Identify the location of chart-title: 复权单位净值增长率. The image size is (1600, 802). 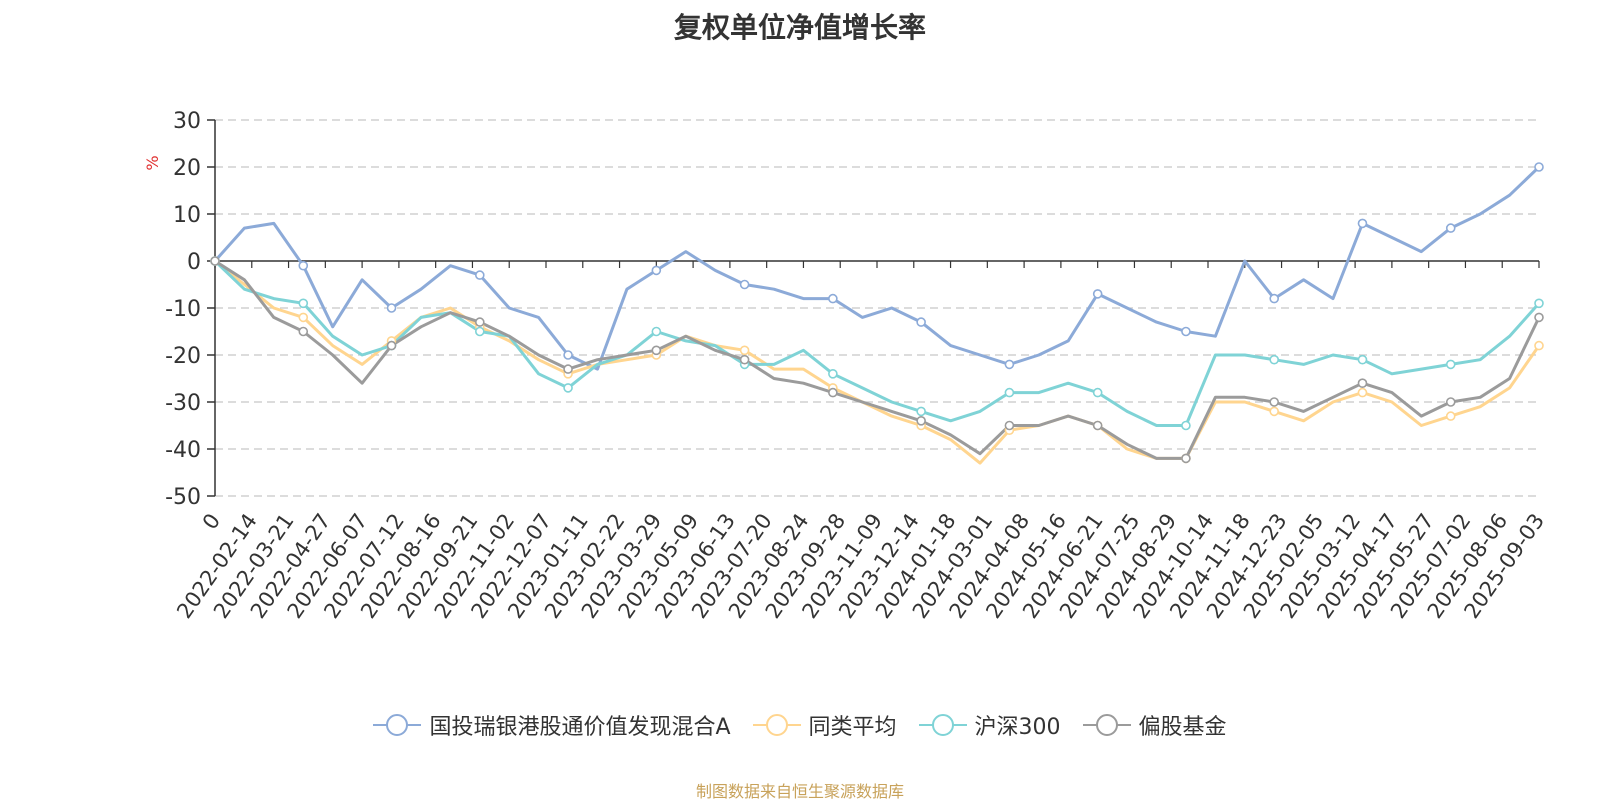
(799, 27).